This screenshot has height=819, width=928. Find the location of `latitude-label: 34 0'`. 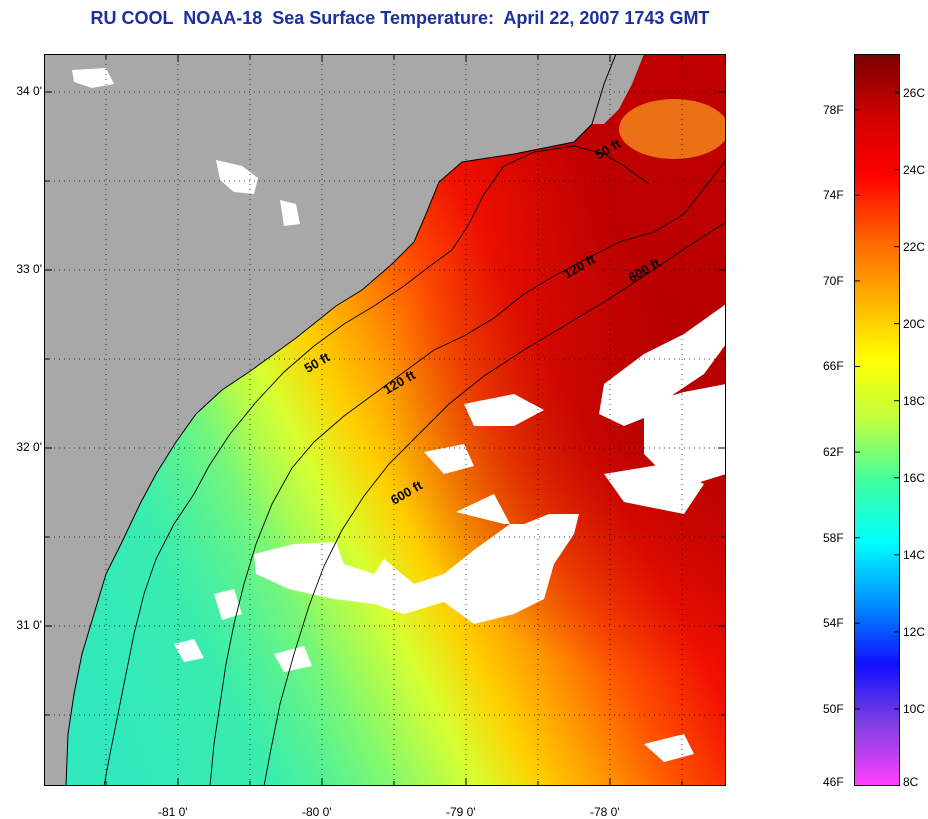

latitude-label: 34 0' is located at coordinates (29, 91).